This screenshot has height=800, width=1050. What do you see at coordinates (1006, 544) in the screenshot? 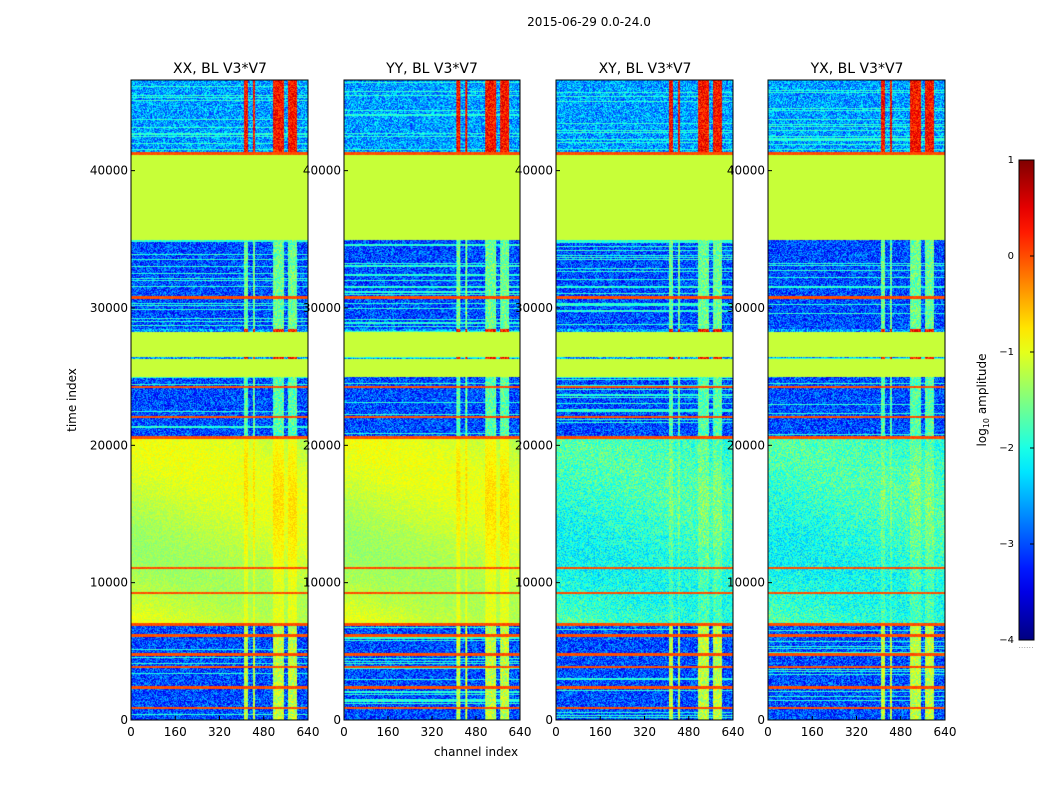
I see `colorbar-tick-label: −3` at bounding box center [1006, 544].